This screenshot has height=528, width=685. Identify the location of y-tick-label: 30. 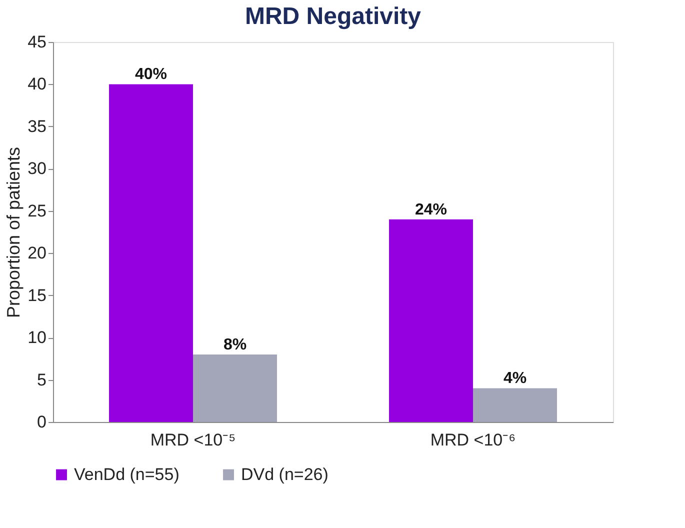
(37, 168).